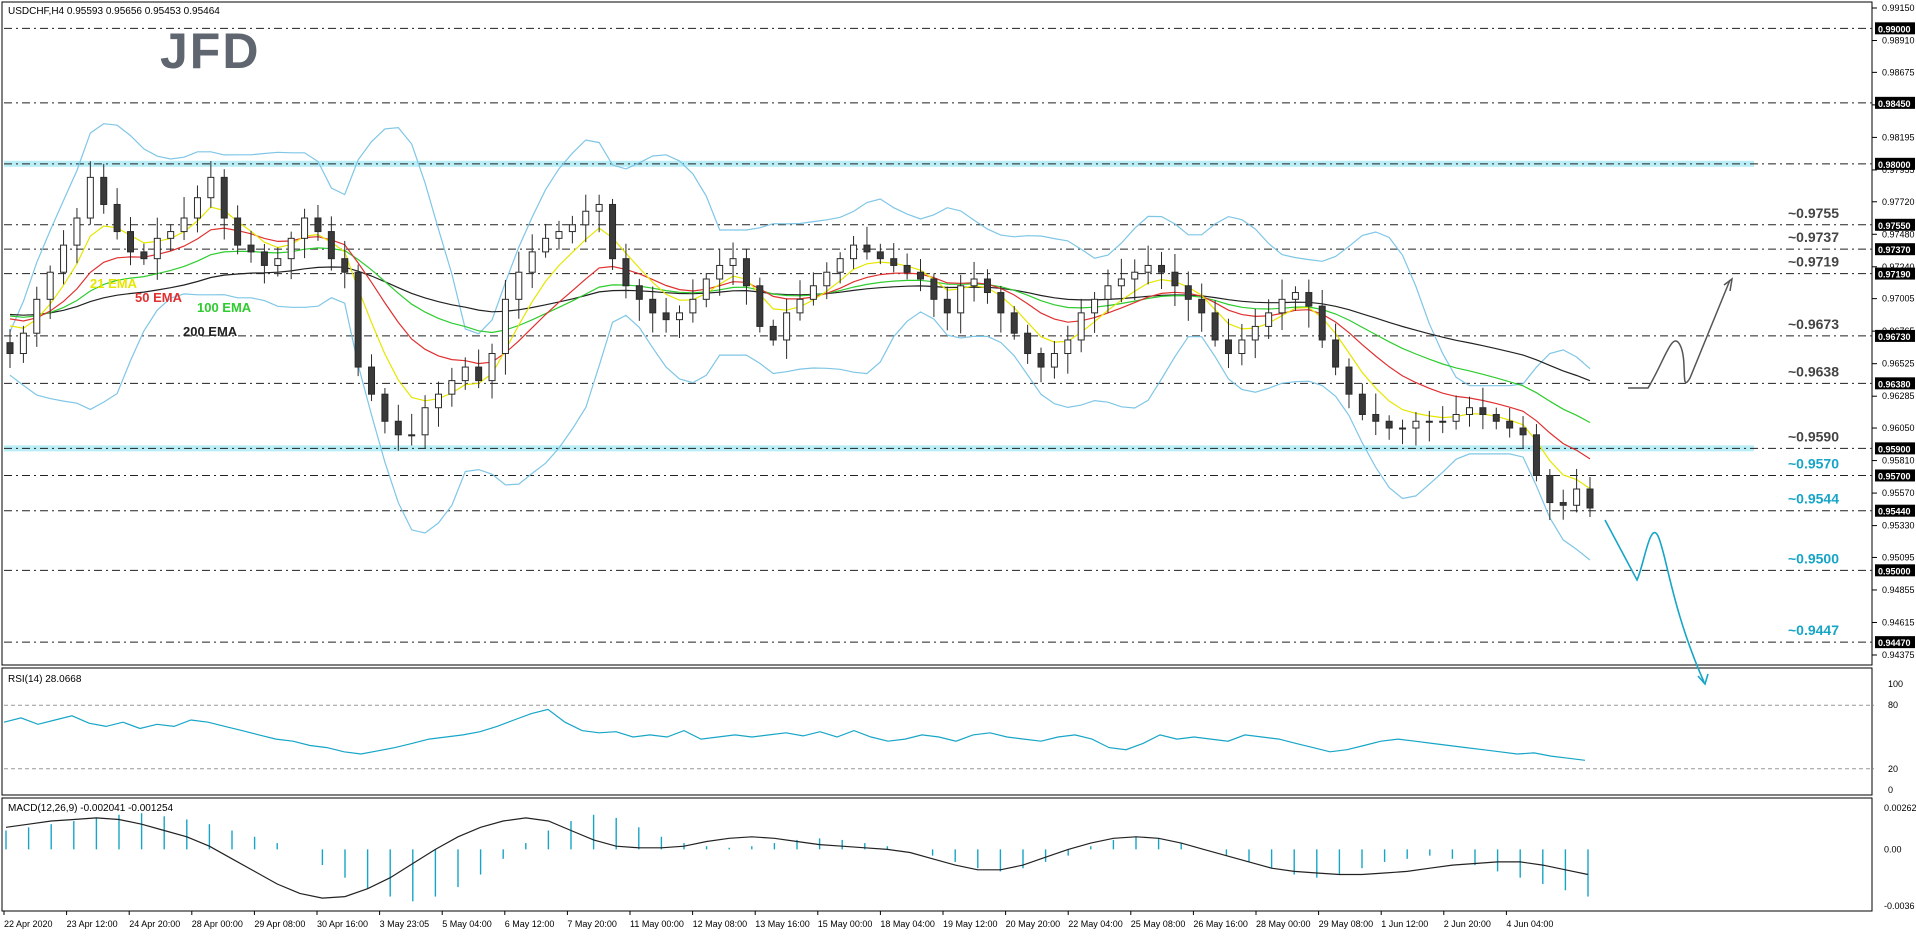 Image resolution: width=1916 pixels, height=936 pixels. I want to click on y-tick-label: 0.97480, so click(1898, 234).